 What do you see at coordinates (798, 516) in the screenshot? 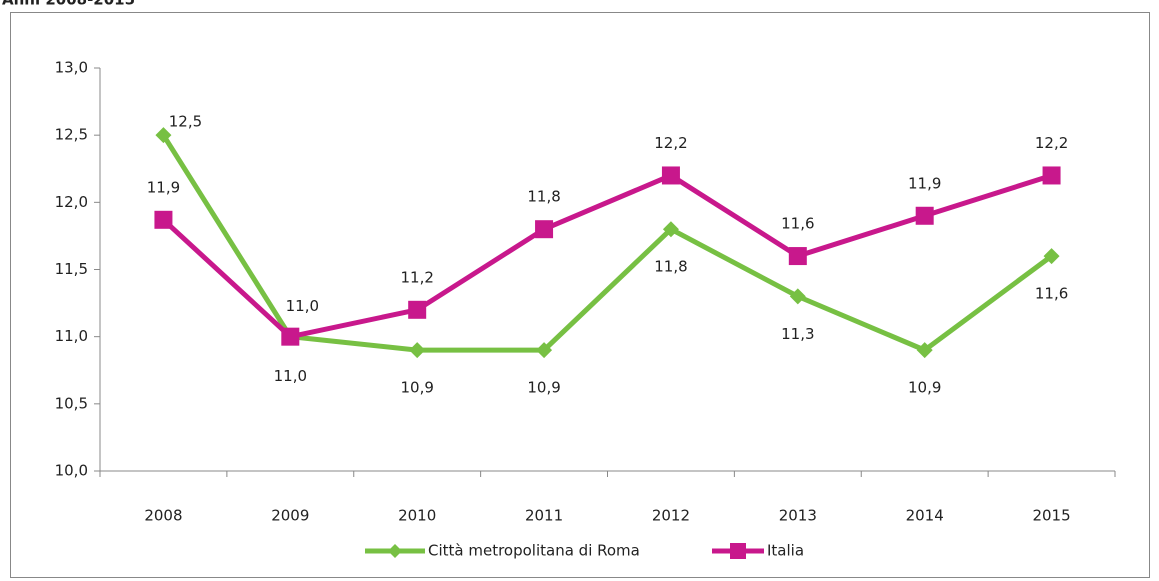
I see `x-tick-label: 2013` at bounding box center [798, 516].